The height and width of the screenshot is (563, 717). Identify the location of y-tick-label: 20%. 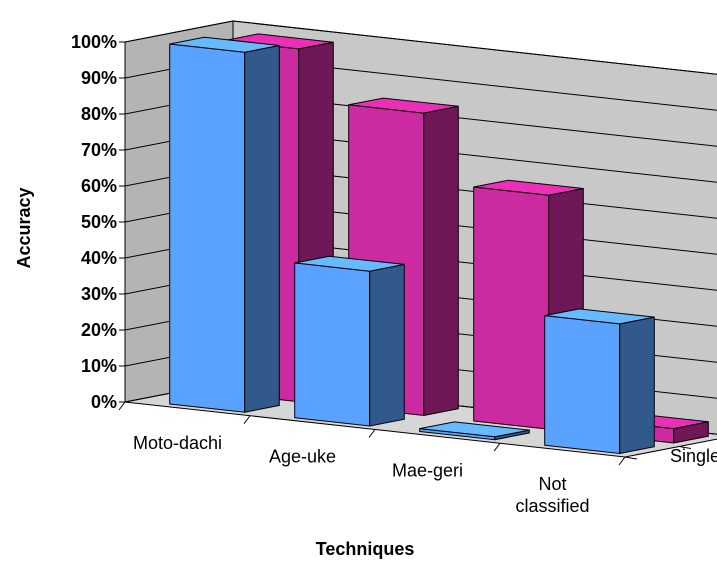
(99, 330).